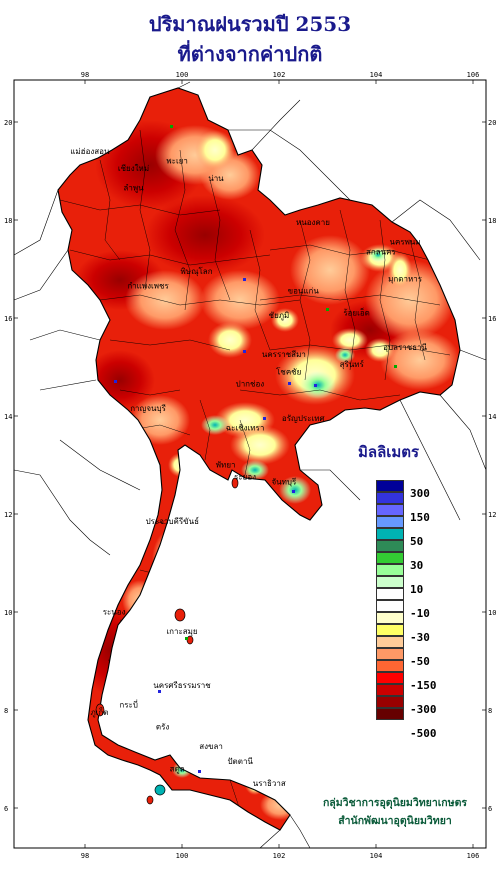  What do you see at coordinates (245, 428) in the screenshot?
I see `province-label: ฉะเชิงเทรา` at bounding box center [245, 428].